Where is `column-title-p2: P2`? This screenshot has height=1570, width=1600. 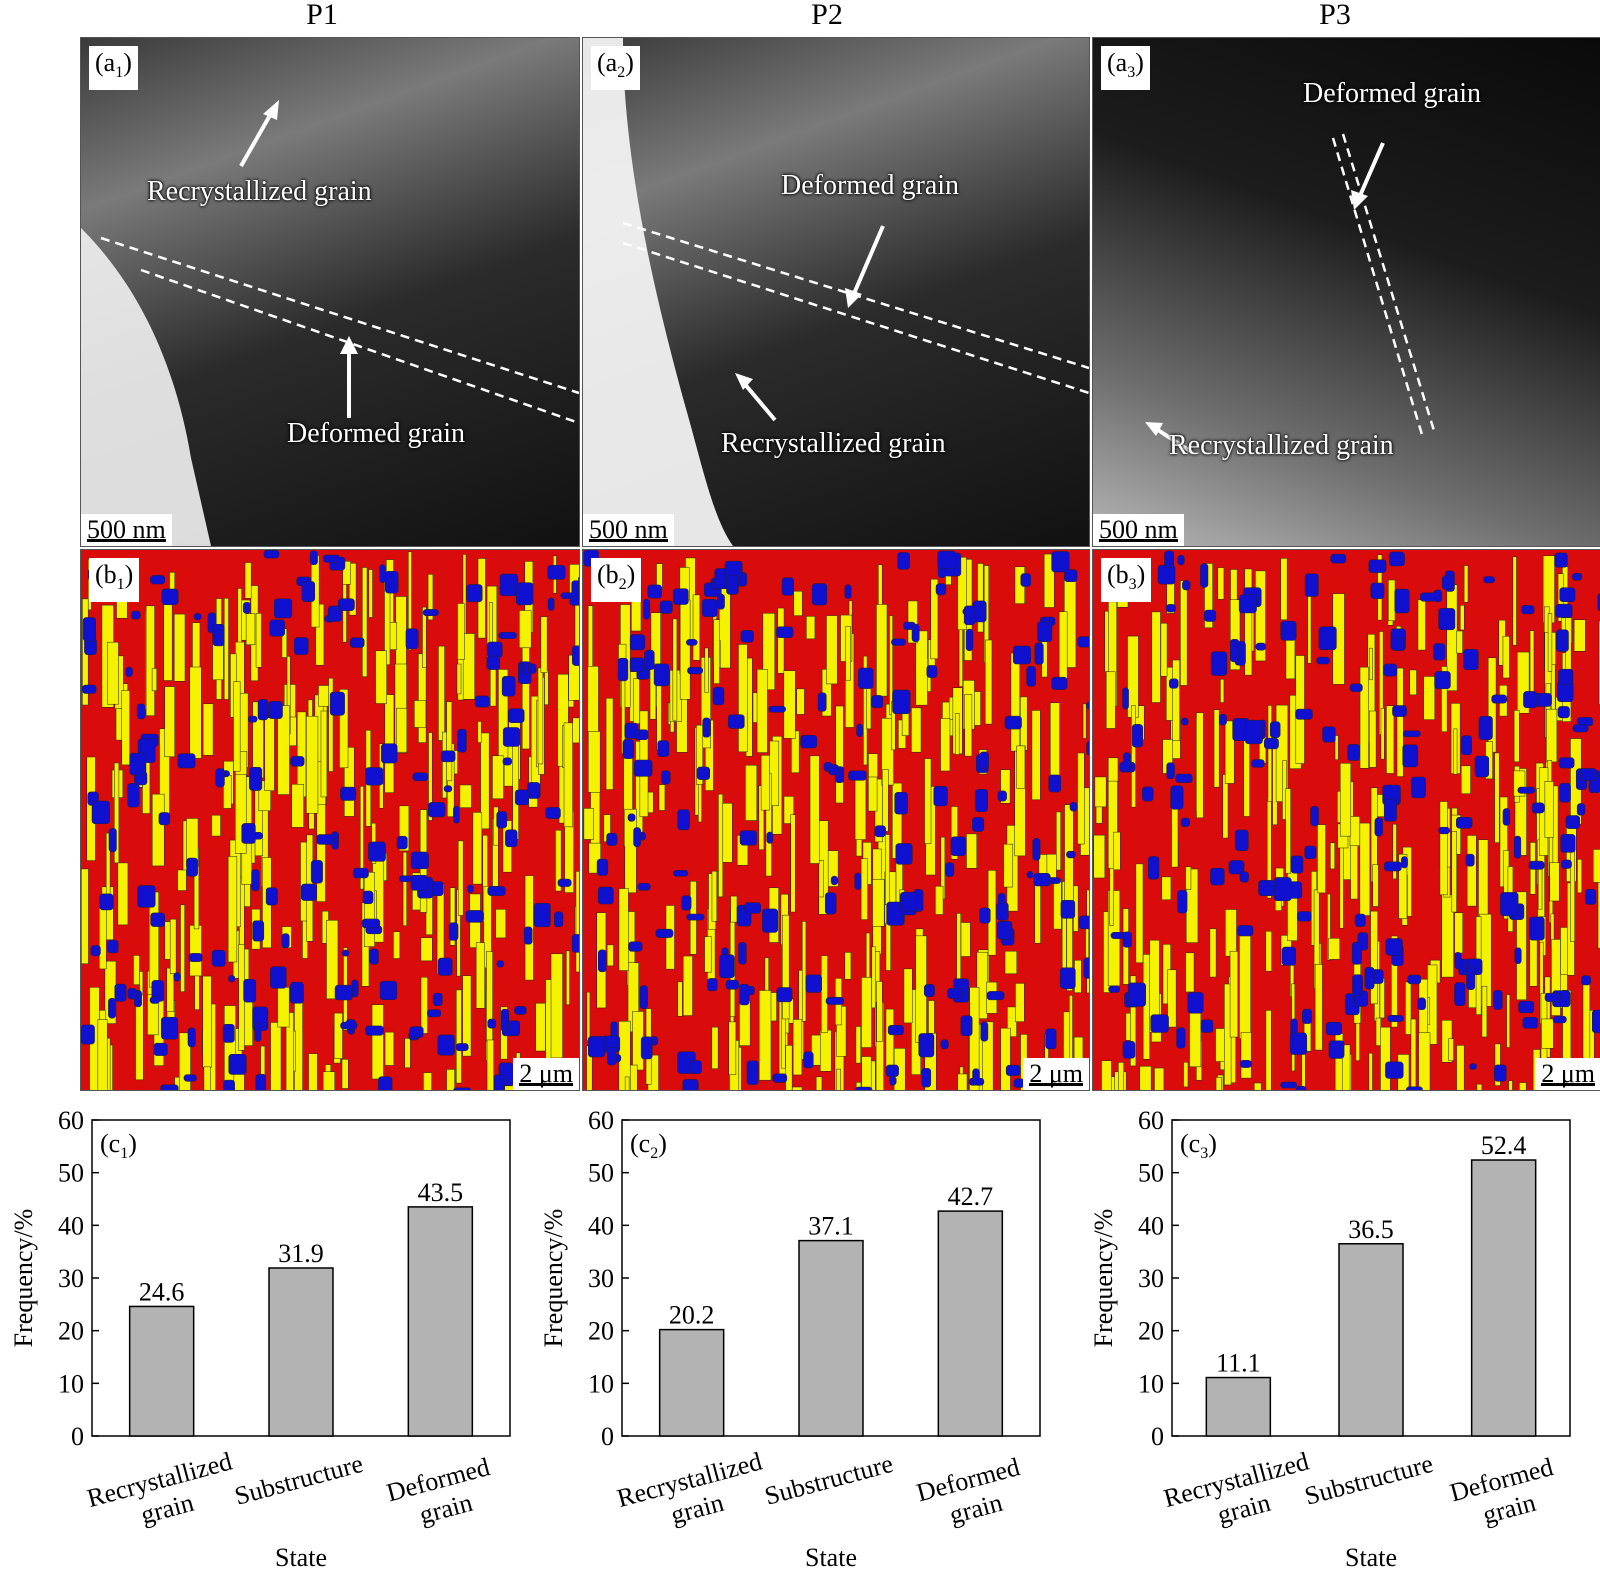
column-title-p2: P2 is located at coordinates (827, 15).